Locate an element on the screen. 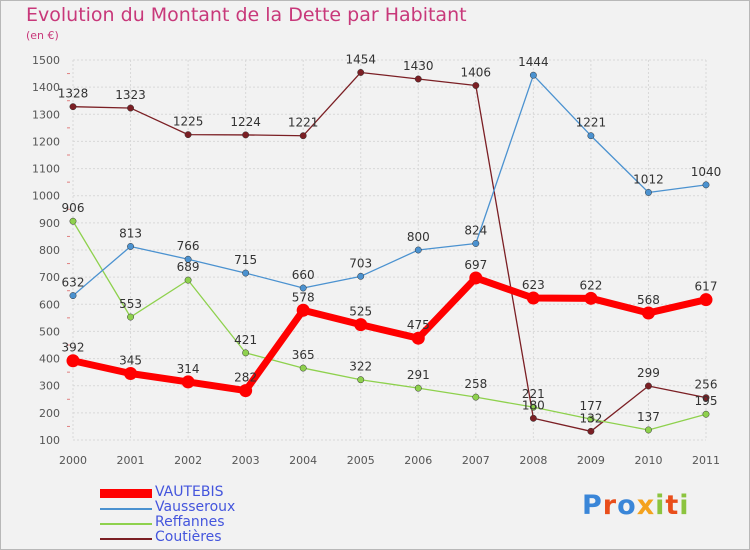 This screenshot has width=750, height=550. legend-label: Reffannes is located at coordinates (190, 522).